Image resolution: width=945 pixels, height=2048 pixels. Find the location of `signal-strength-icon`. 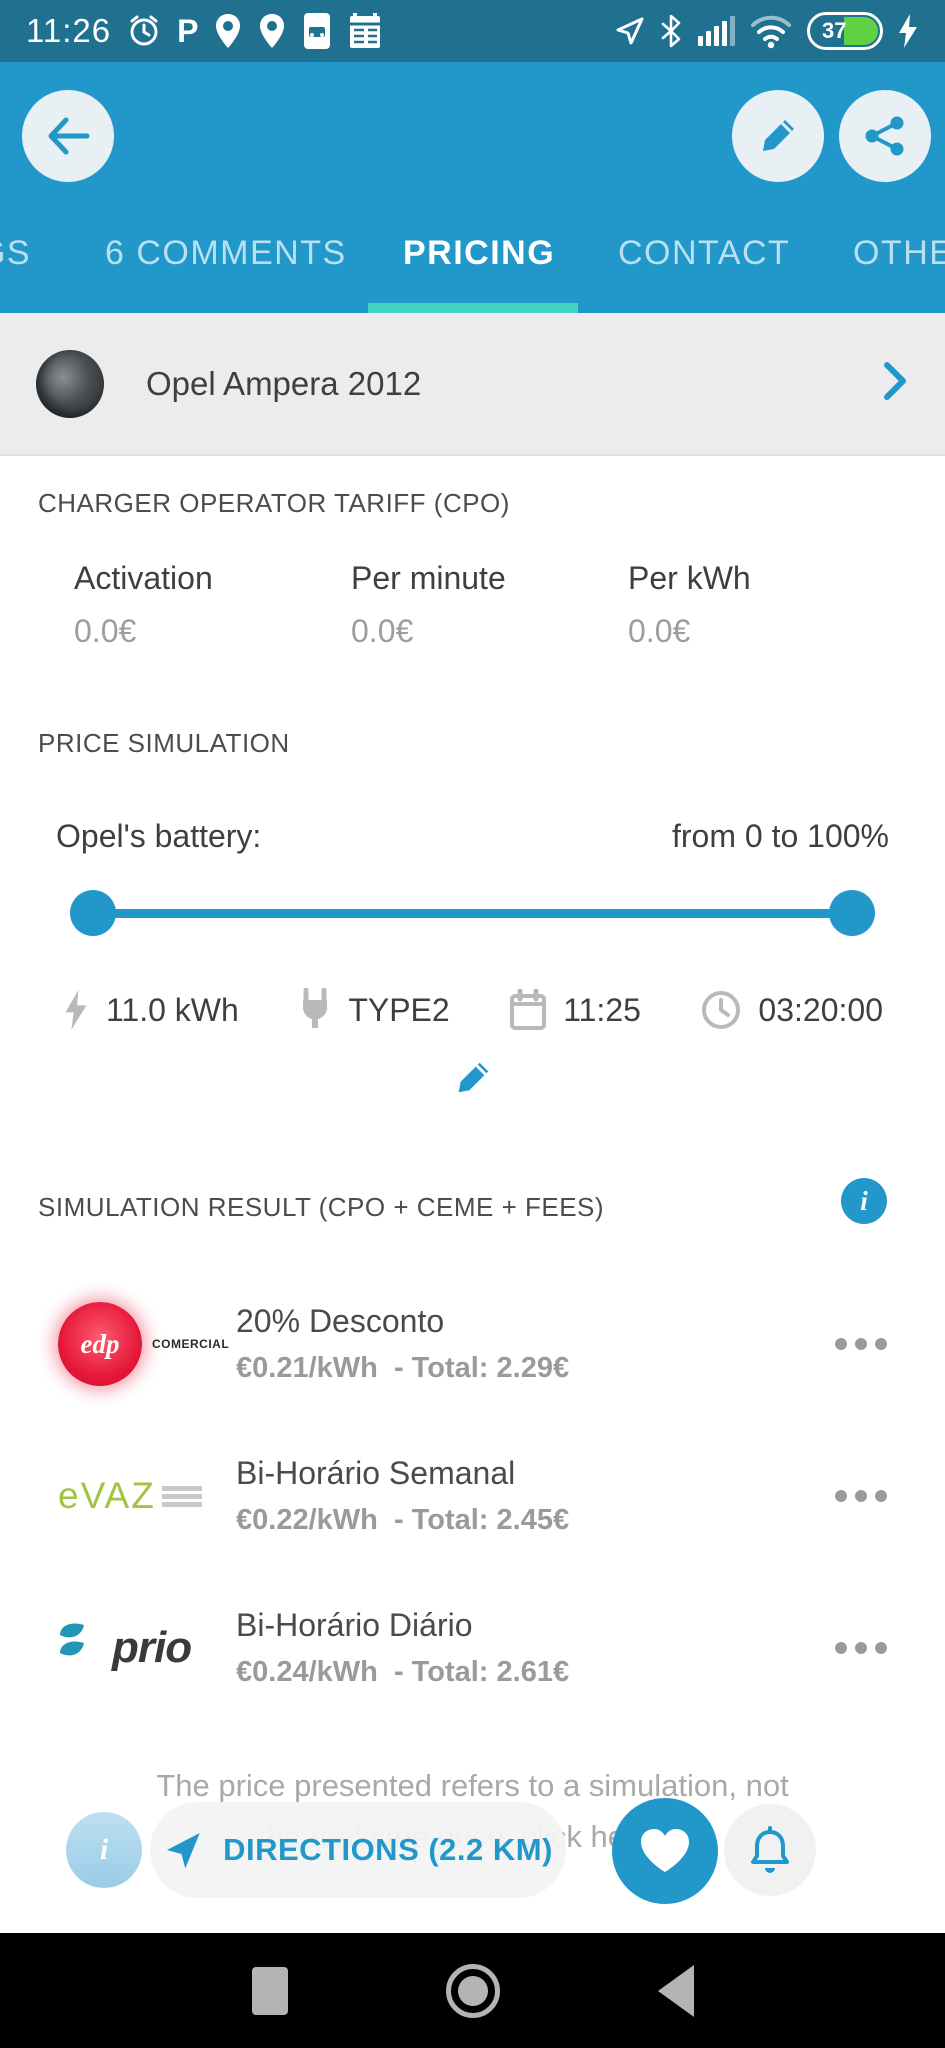

signal-strength-icon is located at coordinates (716, 31).